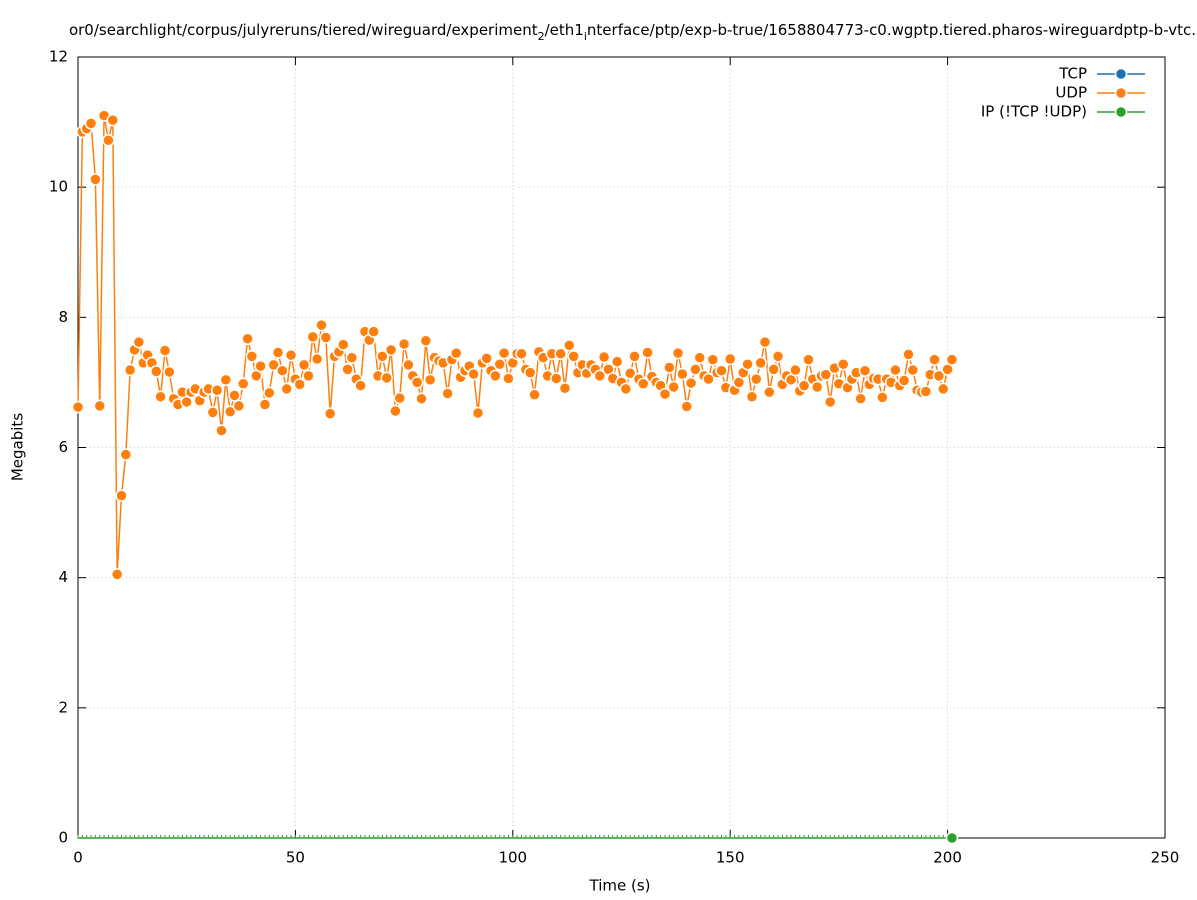  What do you see at coordinates (730, 858) in the screenshot?
I see `x-tick-label: 150` at bounding box center [730, 858].